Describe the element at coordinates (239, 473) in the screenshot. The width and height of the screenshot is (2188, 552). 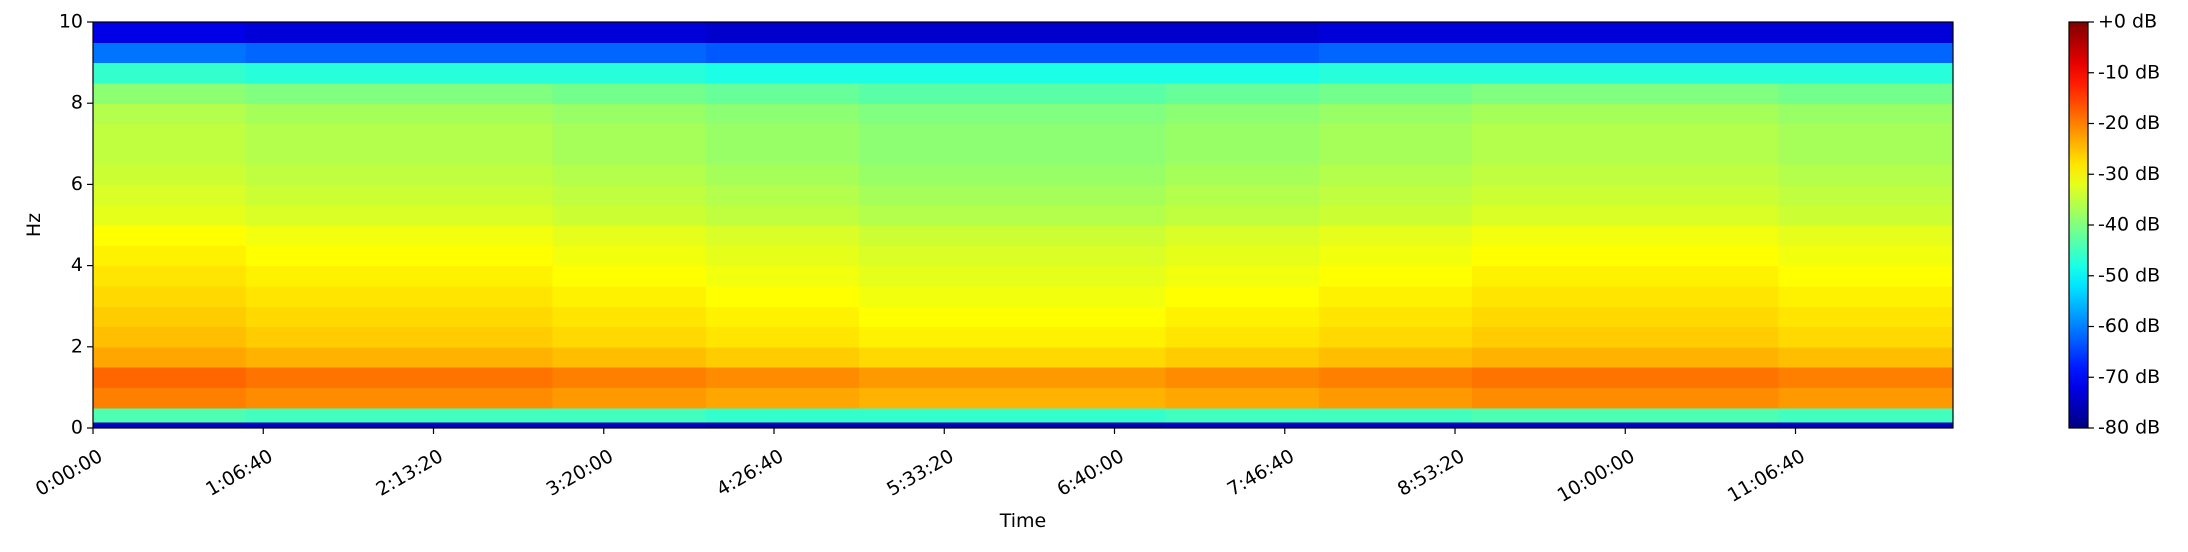
I see `x-tick-label: 1:06:40` at that location.